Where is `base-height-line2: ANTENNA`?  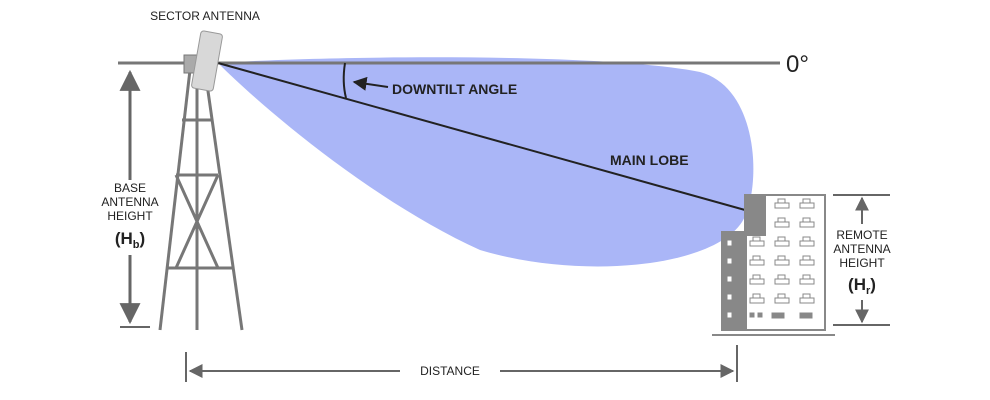
base-height-line2: ANTENNA is located at coordinates (129, 202).